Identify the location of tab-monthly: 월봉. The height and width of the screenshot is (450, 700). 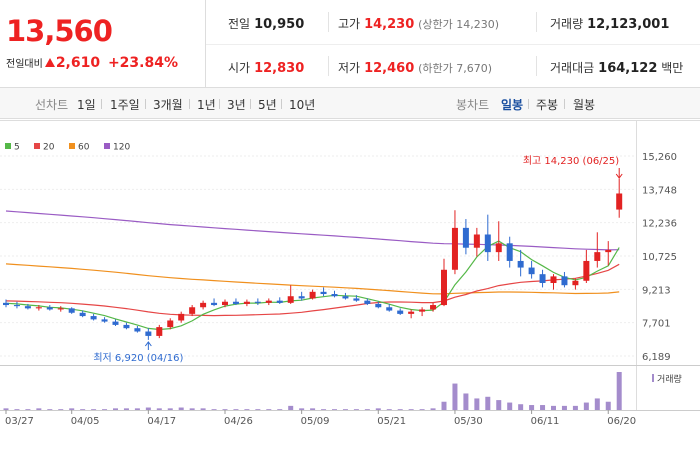
(584, 105).